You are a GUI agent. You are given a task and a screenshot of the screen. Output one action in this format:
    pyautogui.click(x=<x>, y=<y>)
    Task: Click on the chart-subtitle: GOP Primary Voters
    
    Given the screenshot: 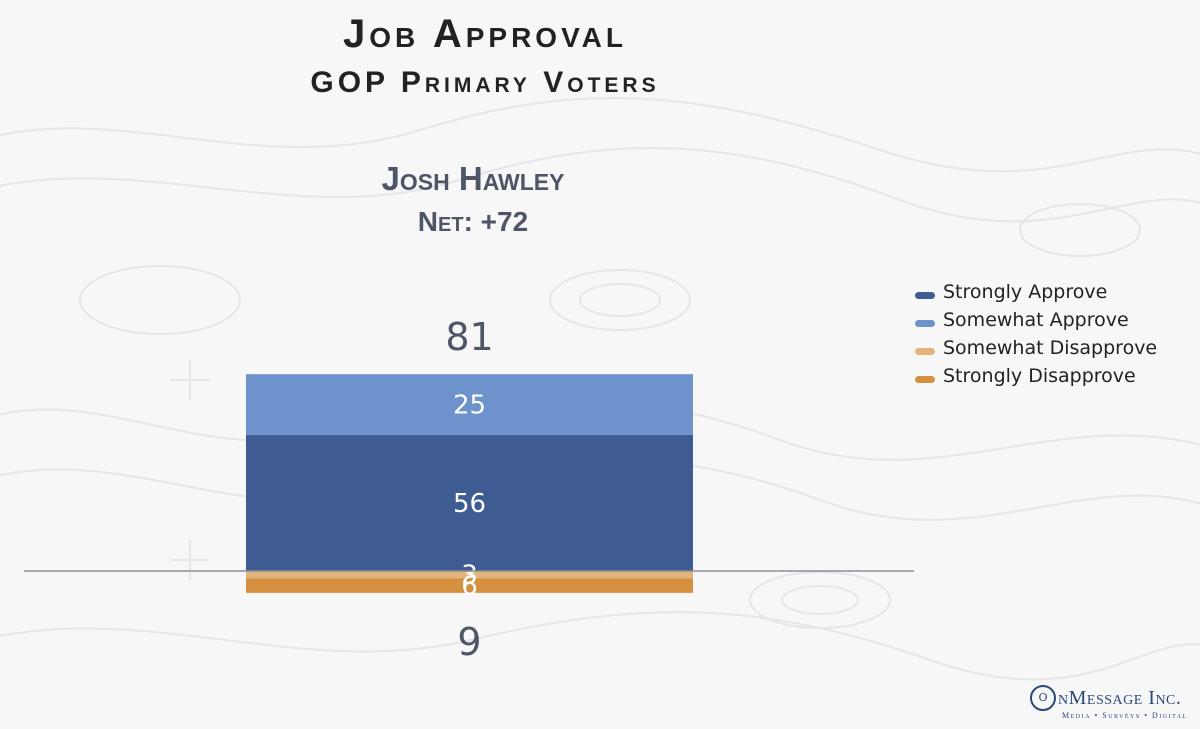 What is the action you would take?
    pyautogui.click(x=485, y=82)
    